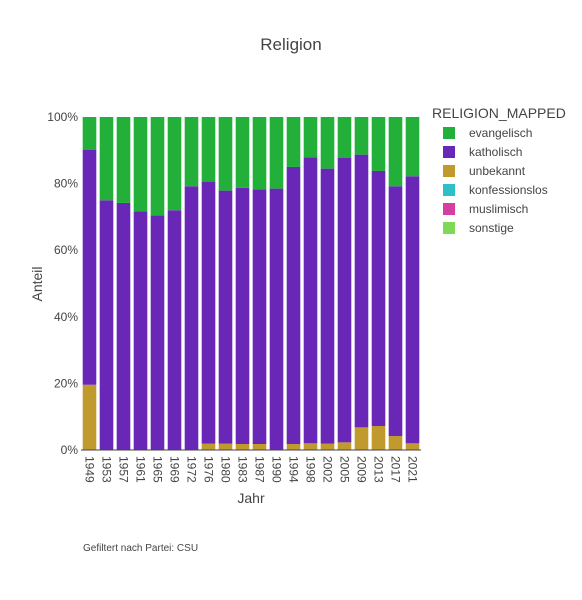 This screenshot has width=582, height=600. Describe the element at coordinates (259, 153) in the screenshot. I see `bar-segment-evangelisch-1987` at that location.